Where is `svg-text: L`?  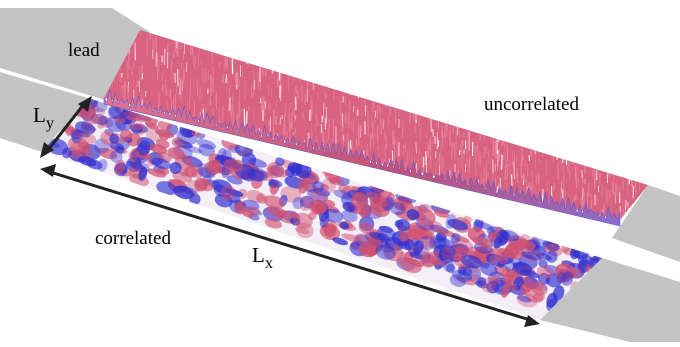
svg-text: L is located at coordinates (258, 255).